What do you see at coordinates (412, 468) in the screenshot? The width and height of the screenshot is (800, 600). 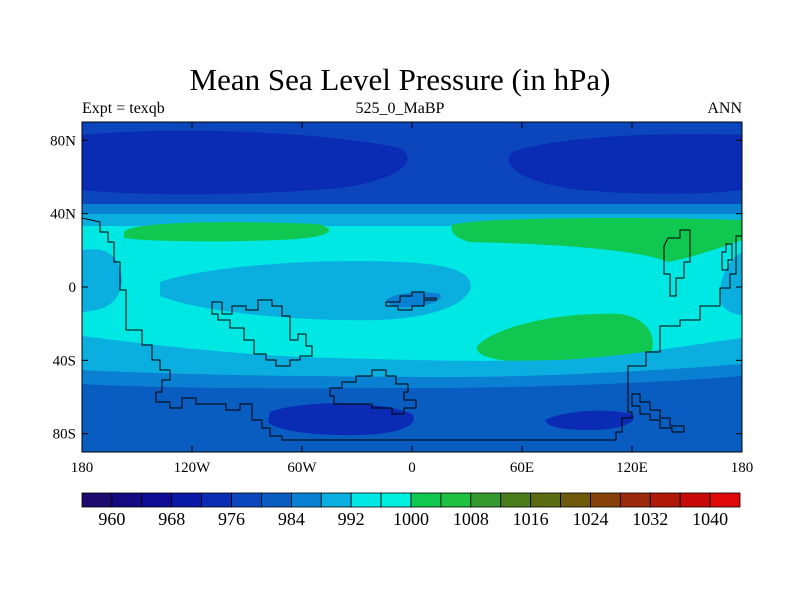 I see `x-tick-label: 0` at bounding box center [412, 468].